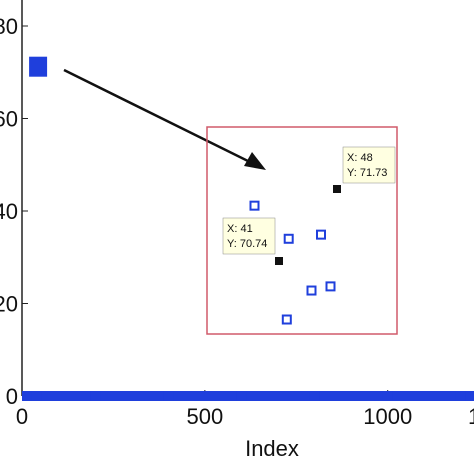  Describe the element at coordinates (247, 244) in the screenshot. I see `datatip-y: Y: 70.74` at that location.